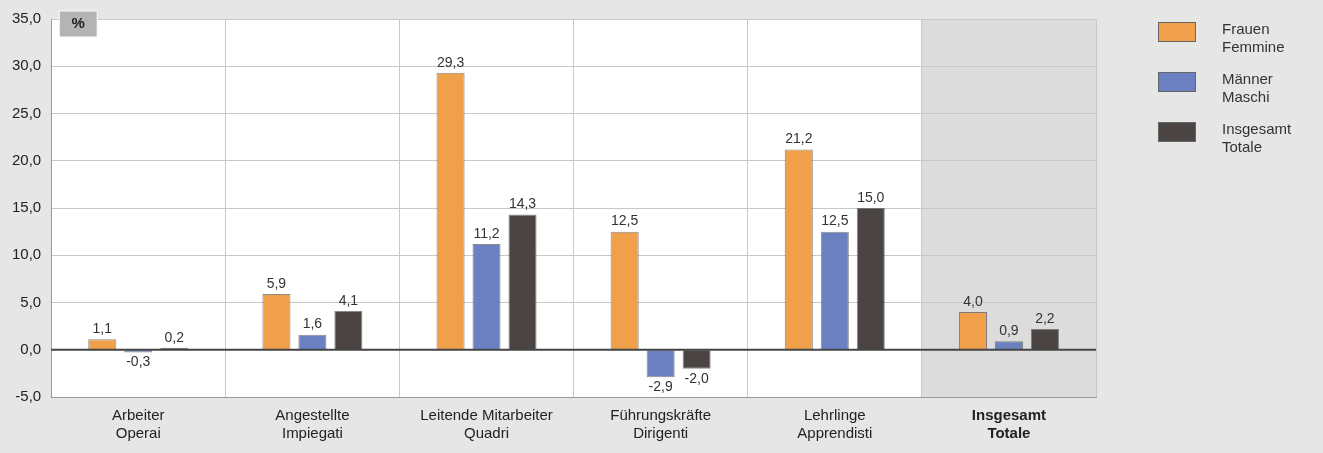  Describe the element at coordinates (26, 254) in the screenshot. I see `y-tick-label: 10,0` at that location.